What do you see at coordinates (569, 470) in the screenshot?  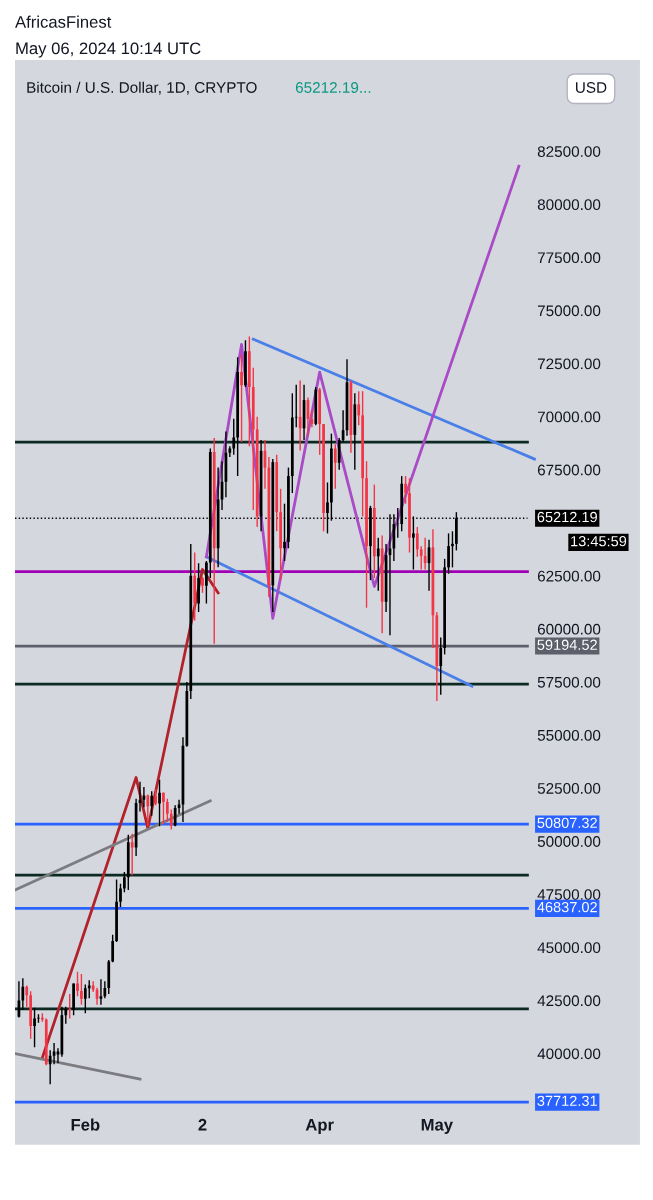 I see `y-tick-label: 67500.00` at bounding box center [569, 470].